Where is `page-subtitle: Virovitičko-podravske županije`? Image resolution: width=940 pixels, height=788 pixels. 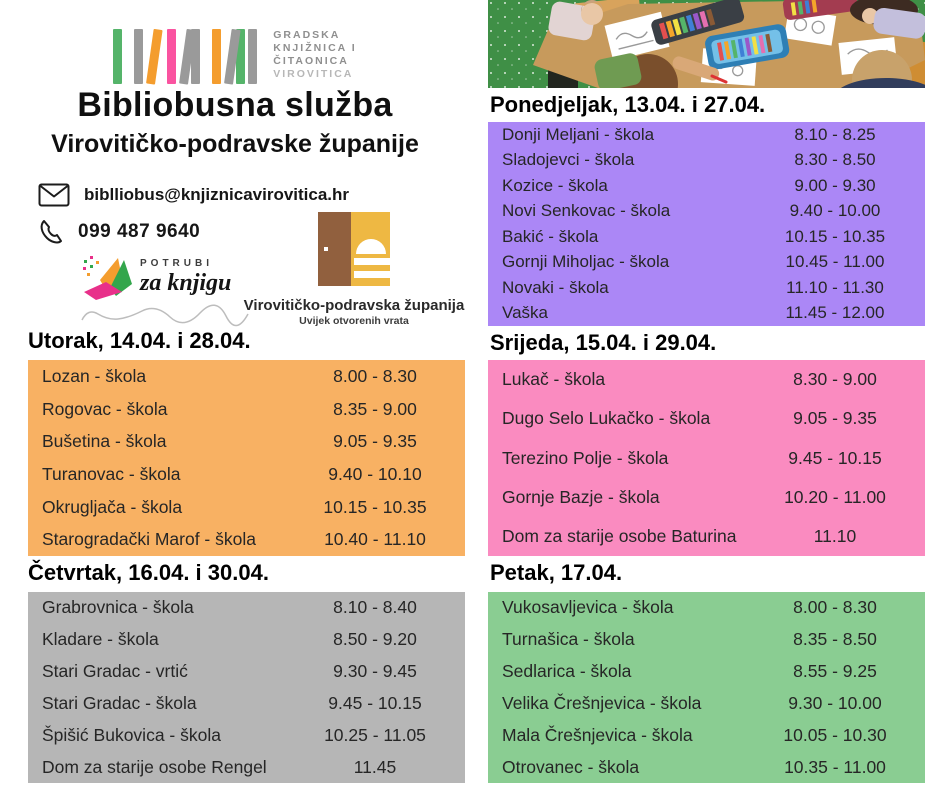
page-subtitle: Virovitičko-podravske županije is located at coordinates (235, 144).